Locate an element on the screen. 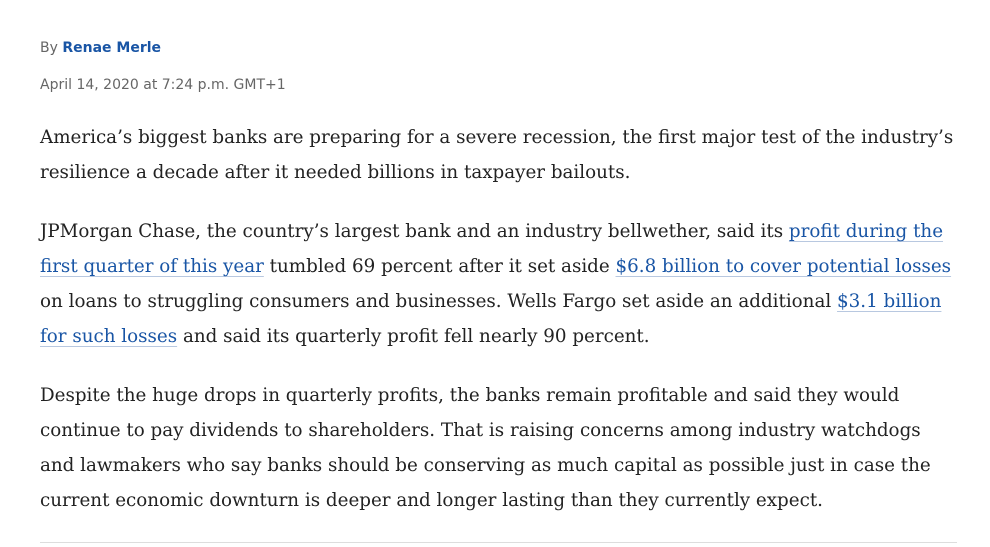 This screenshot has height=547, width=990. divider is located at coordinates (498, 542).